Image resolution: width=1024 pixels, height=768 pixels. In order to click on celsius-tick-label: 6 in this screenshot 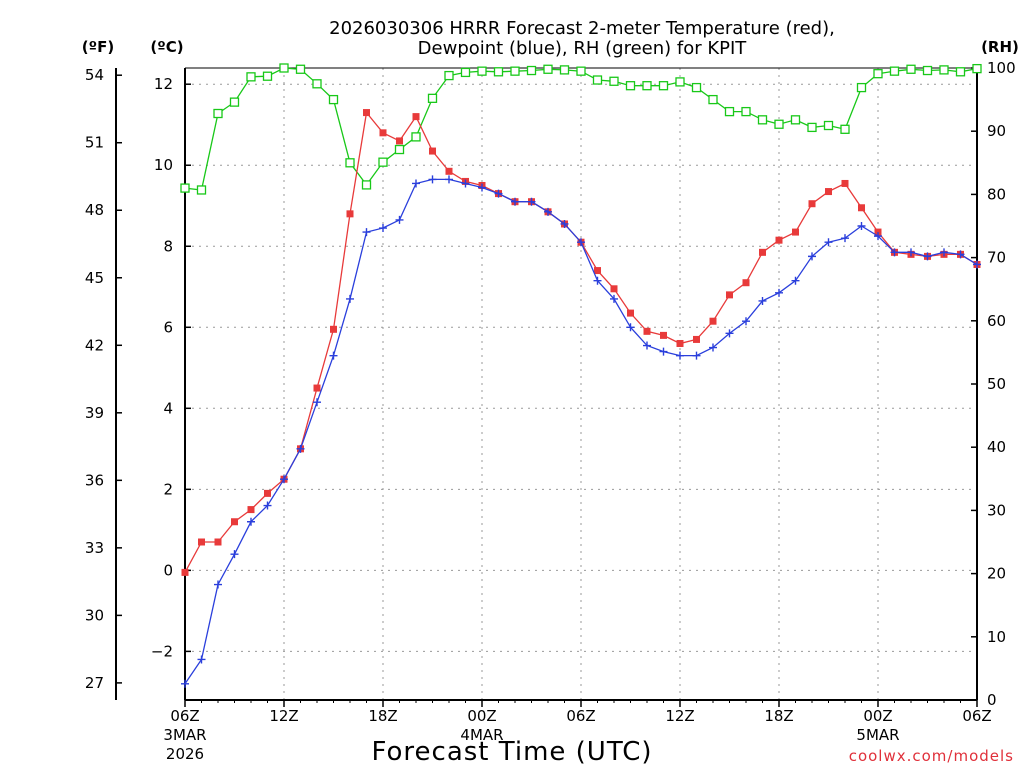, I will do `click(168, 327)`.